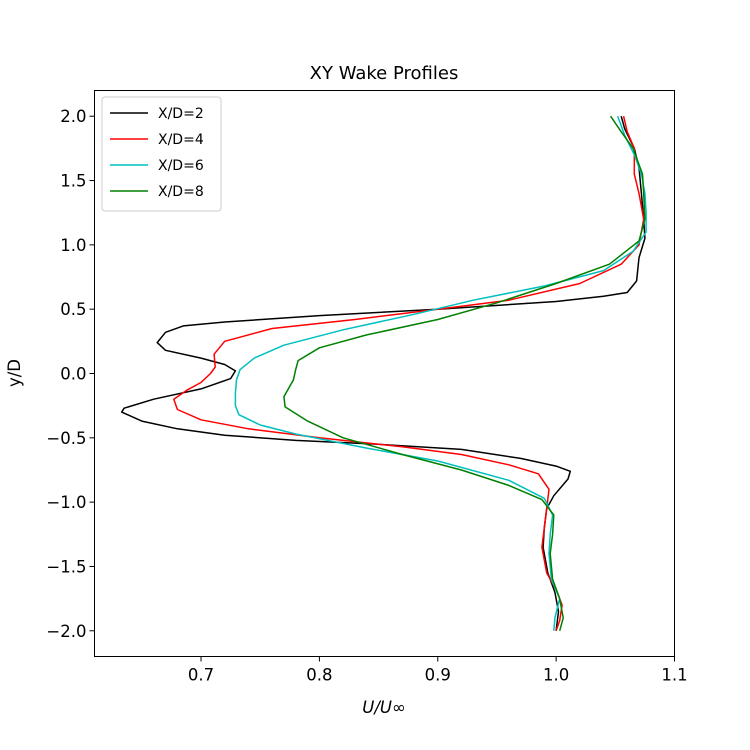 The image size is (750, 750). Describe the element at coordinates (73, 181) in the screenshot. I see `y-tick-label: 1.5` at that location.